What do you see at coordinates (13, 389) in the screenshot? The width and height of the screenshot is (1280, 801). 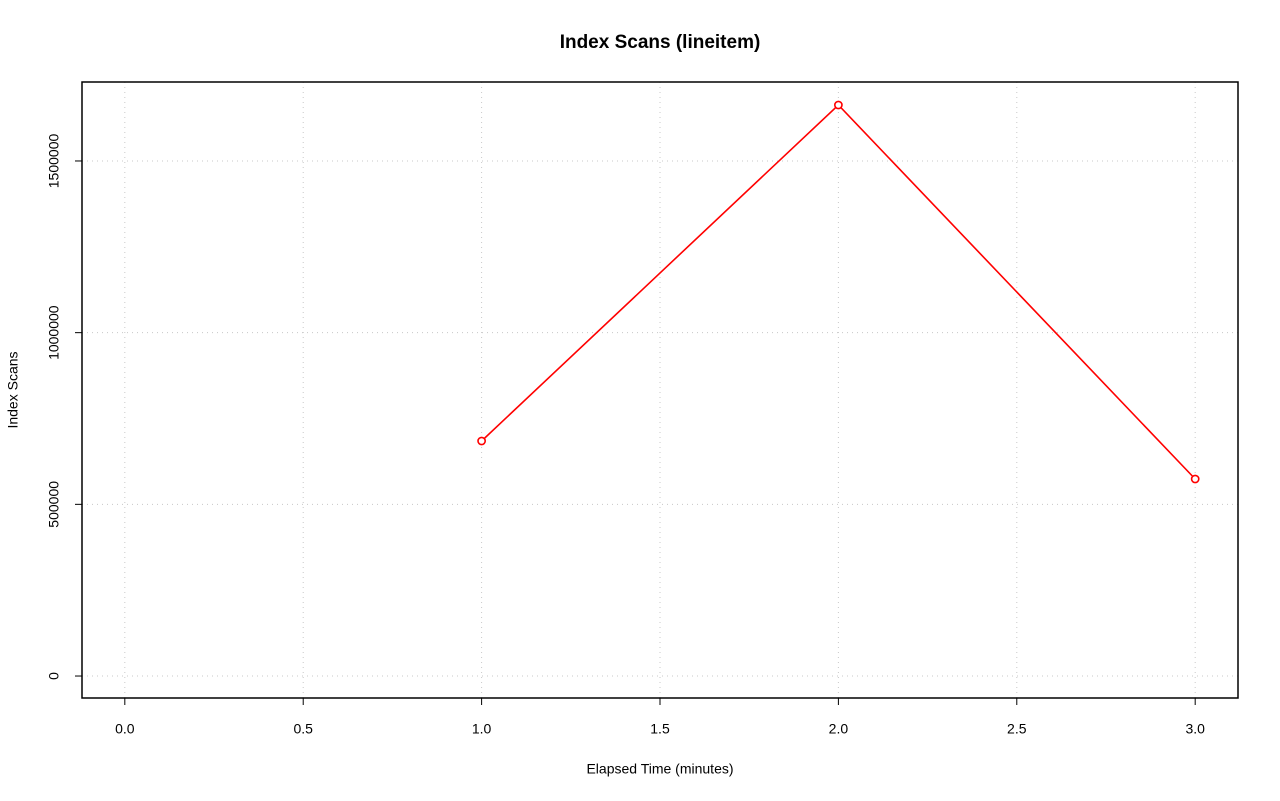 I see `y-axis-label: Index Scans` at bounding box center [13, 389].